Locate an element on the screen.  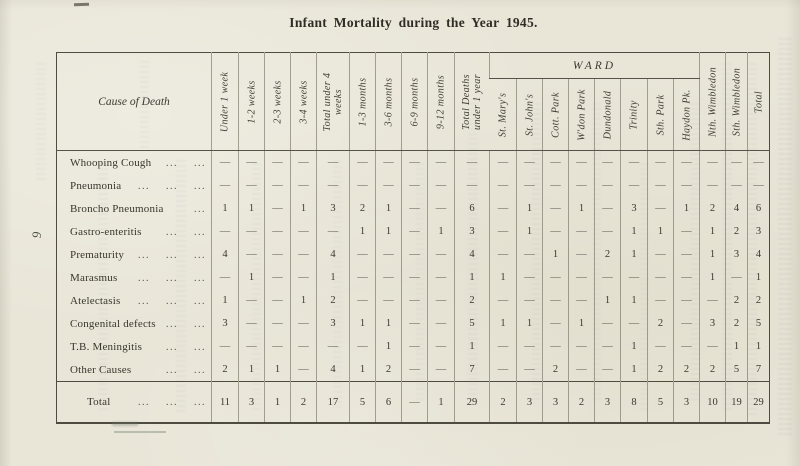
column-header: 2-3 weeks is located at coordinates (277, 101).